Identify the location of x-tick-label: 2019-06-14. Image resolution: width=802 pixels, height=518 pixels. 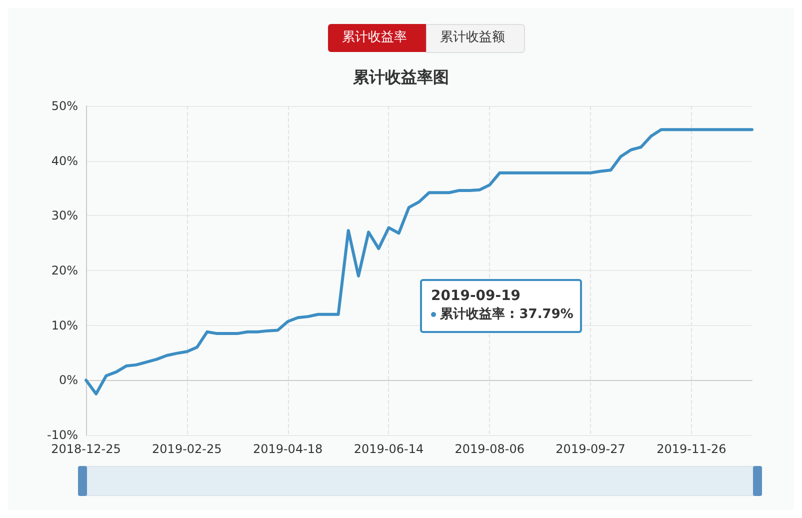
(389, 449).